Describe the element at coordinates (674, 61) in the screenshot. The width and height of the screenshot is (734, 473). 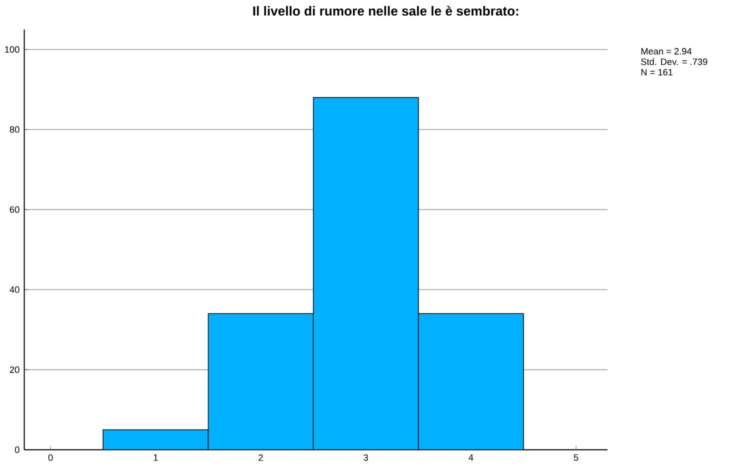
I see `text: Std. Dev. = .739` at that location.